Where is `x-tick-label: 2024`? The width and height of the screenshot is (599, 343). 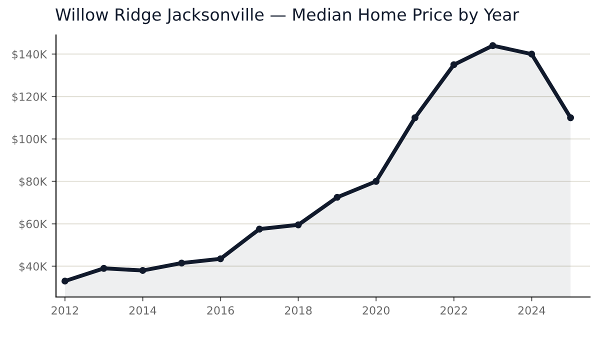 x-tick-label: 2024 is located at coordinates (532, 310).